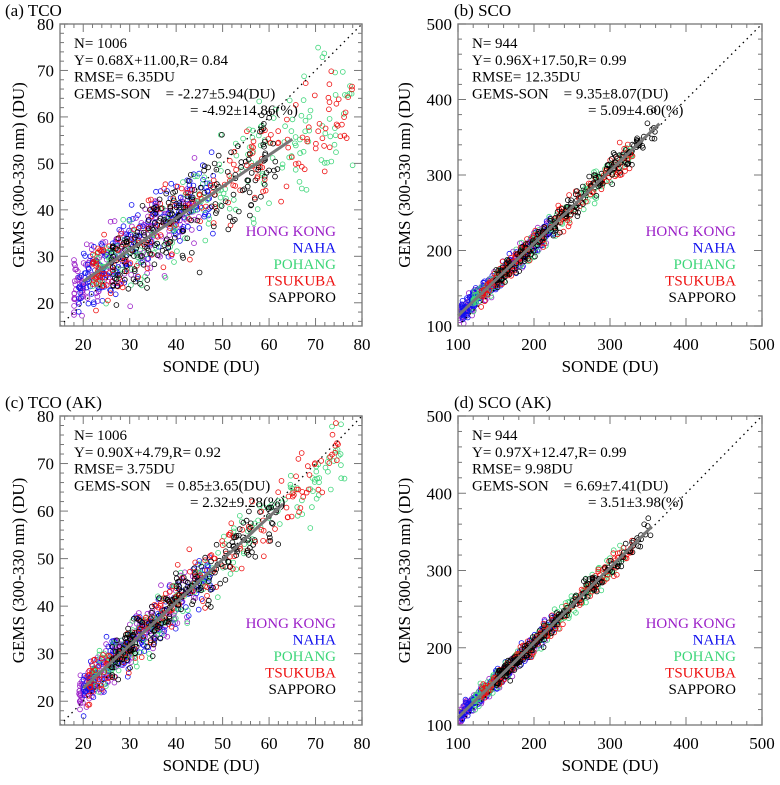 This screenshot has width=780, height=785. Describe the element at coordinates (45, 117) in the screenshot. I see `y-tick-label: 60` at that location.